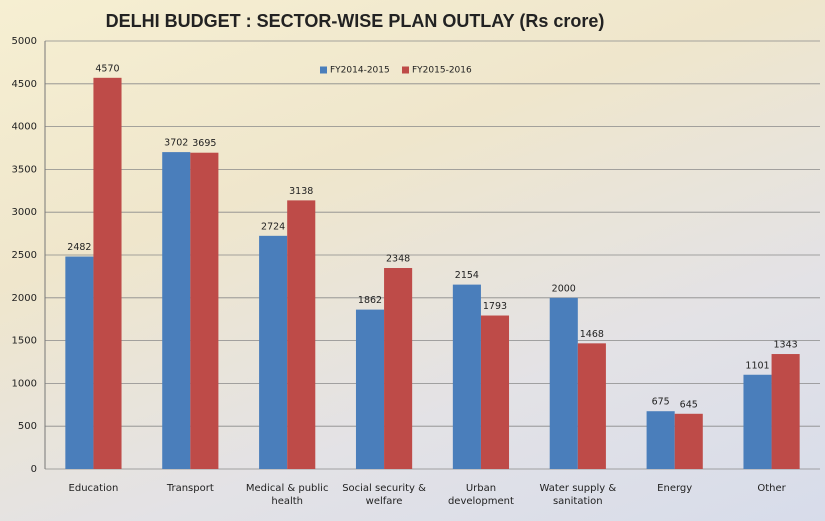 Image resolution: width=825 pixels, height=521 pixels. What do you see at coordinates (24, 298) in the screenshot?
I see `y-tick-label: 2000` at bounding box center [24, 298].